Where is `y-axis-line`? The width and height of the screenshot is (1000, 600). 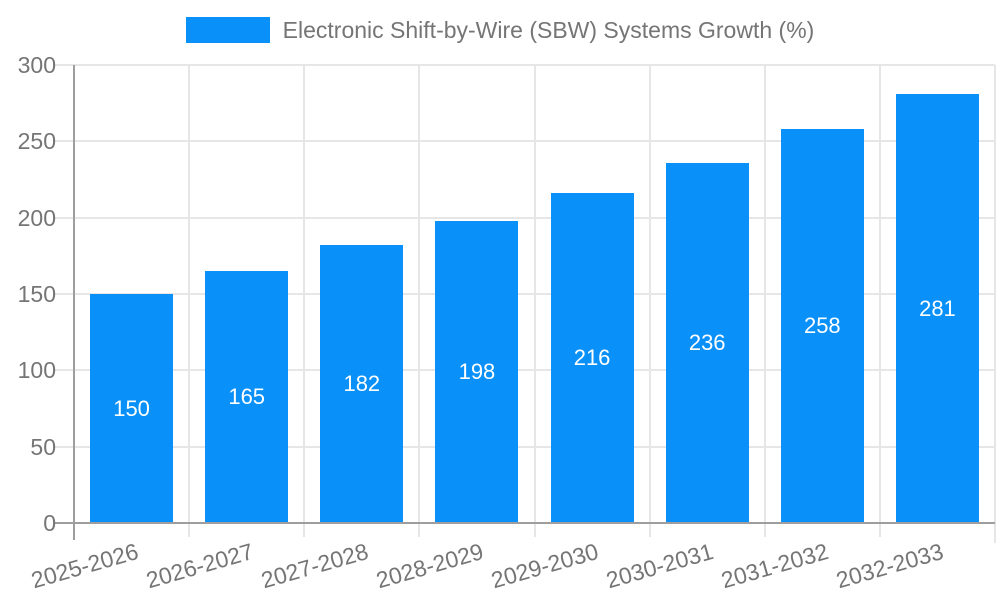
y-axis-line is located at coordinates (74, 302).